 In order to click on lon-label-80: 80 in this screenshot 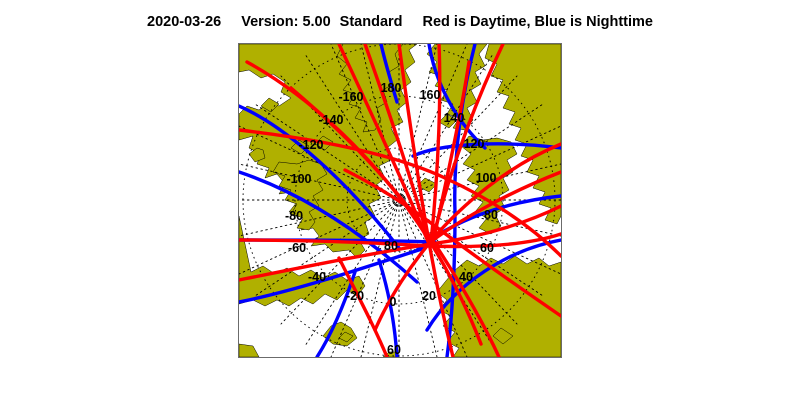, I will do `click(491, 215)`.